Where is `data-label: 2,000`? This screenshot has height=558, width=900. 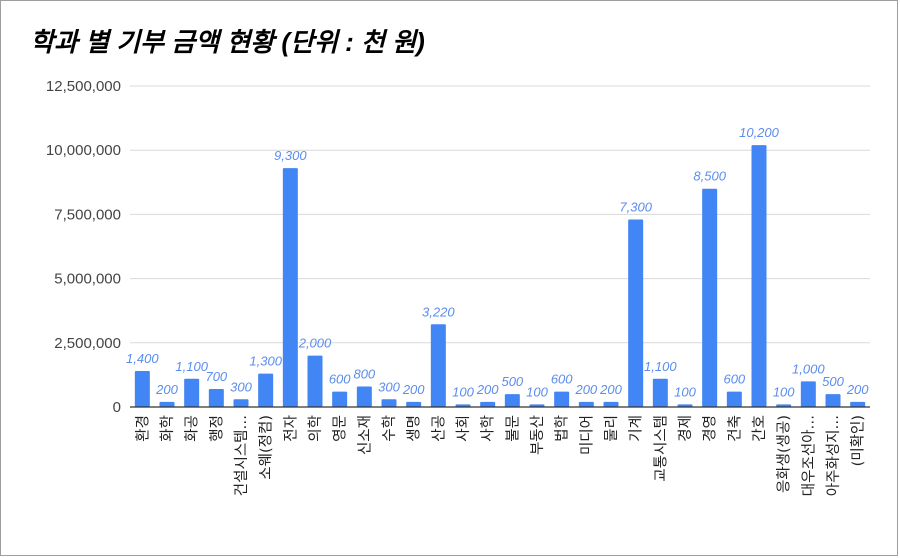 data-label: 2,000 is located at coordinates (315, 343).